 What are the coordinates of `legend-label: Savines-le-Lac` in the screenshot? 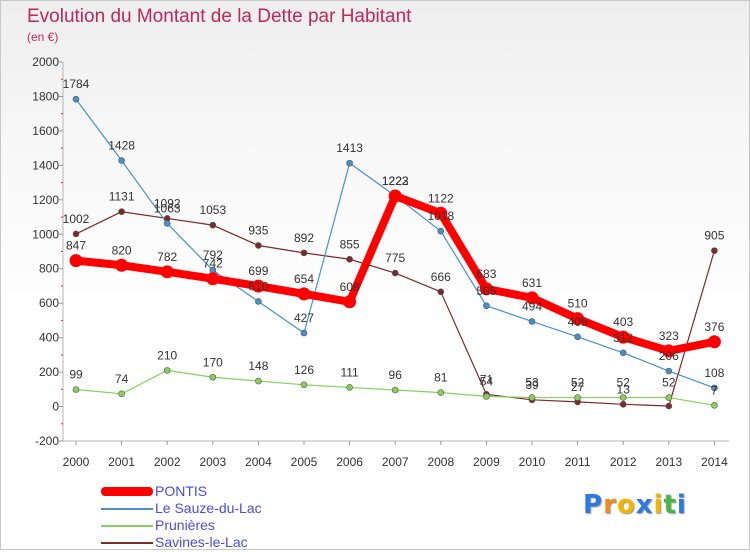 It's located at (201, 542).